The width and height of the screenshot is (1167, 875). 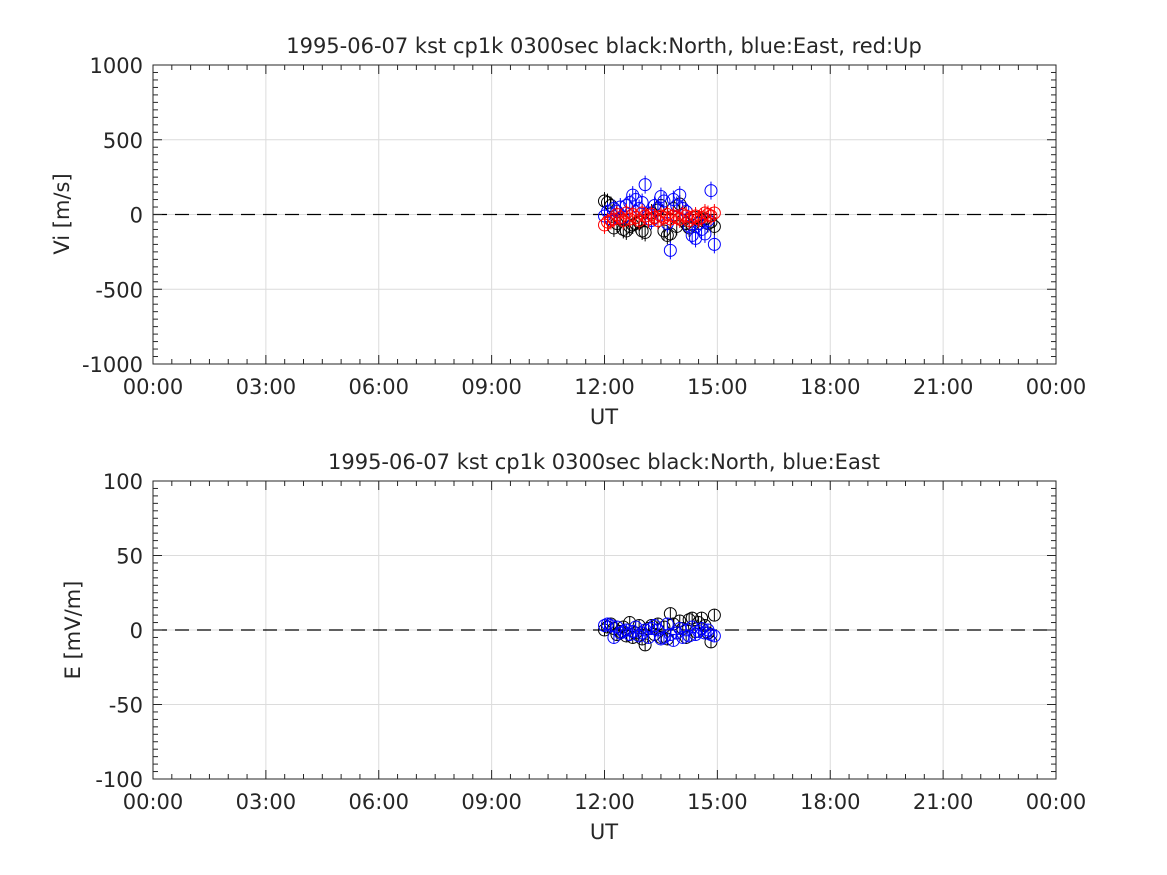 What do you see at coordinates (112, 365) in the screenshot?
I see `velocity-ytick-label: -1000` at bounding box center [112, 365].